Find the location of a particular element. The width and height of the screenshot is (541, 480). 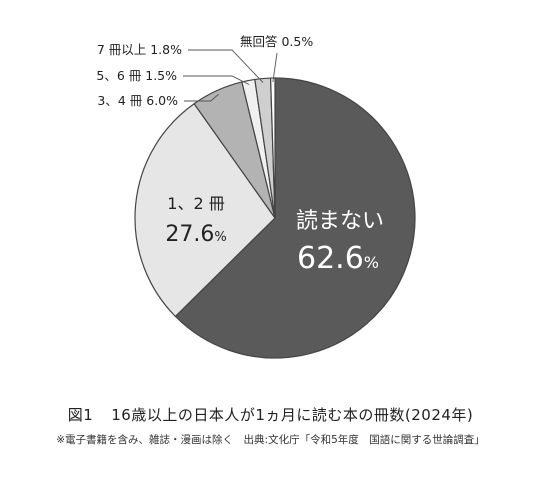

leader-line-three_four is located at coordinates (201, 97).